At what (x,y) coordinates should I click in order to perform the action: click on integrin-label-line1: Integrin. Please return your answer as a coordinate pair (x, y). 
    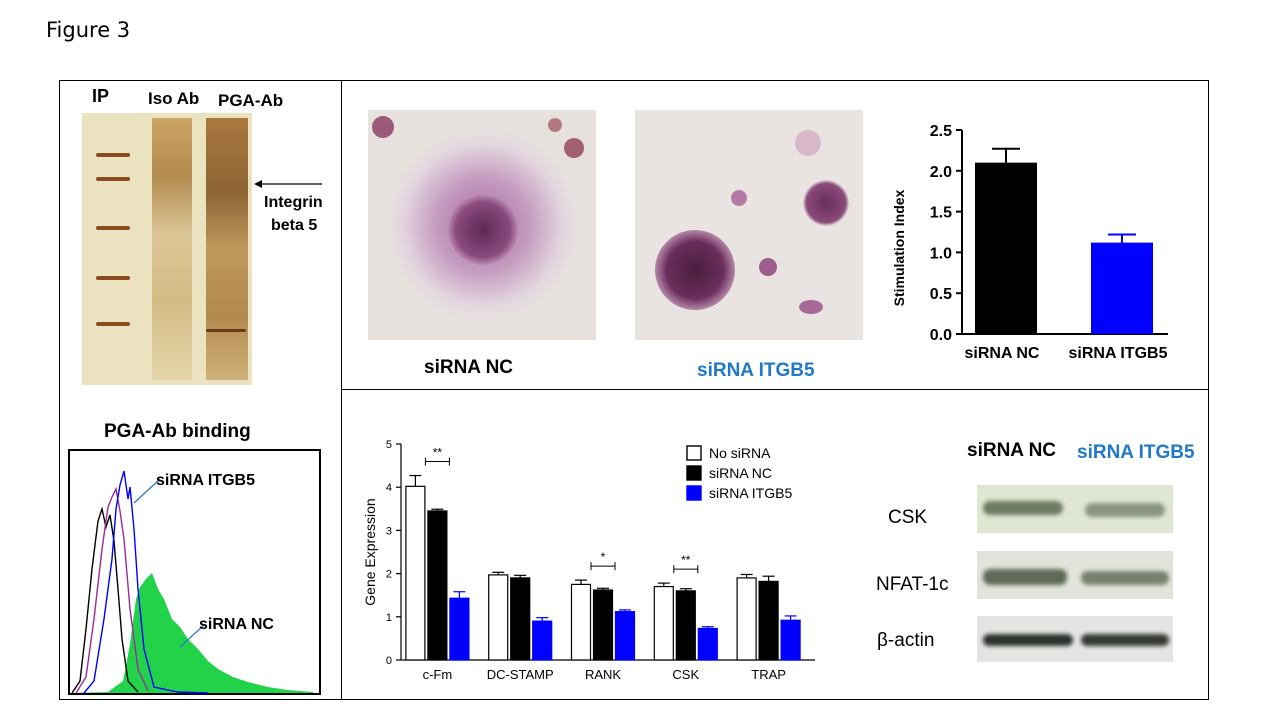
    Looking at the image, I should click on (293, 202).